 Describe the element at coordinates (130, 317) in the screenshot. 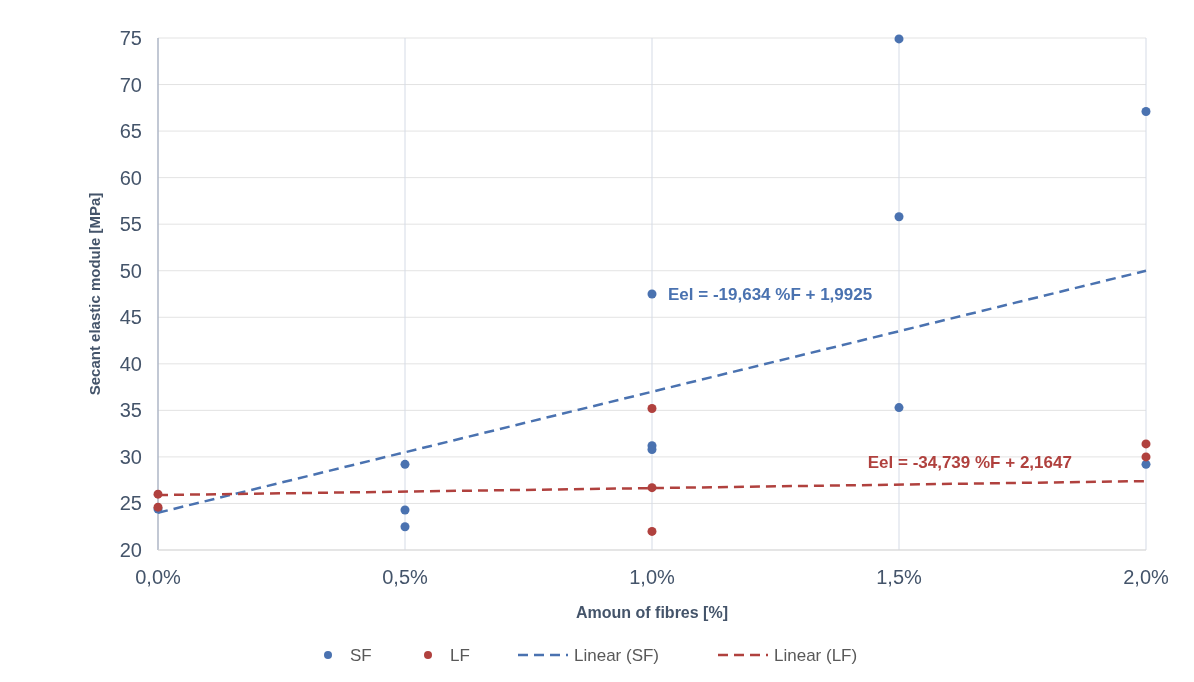

I see `y-tick-label: 45` at that location.